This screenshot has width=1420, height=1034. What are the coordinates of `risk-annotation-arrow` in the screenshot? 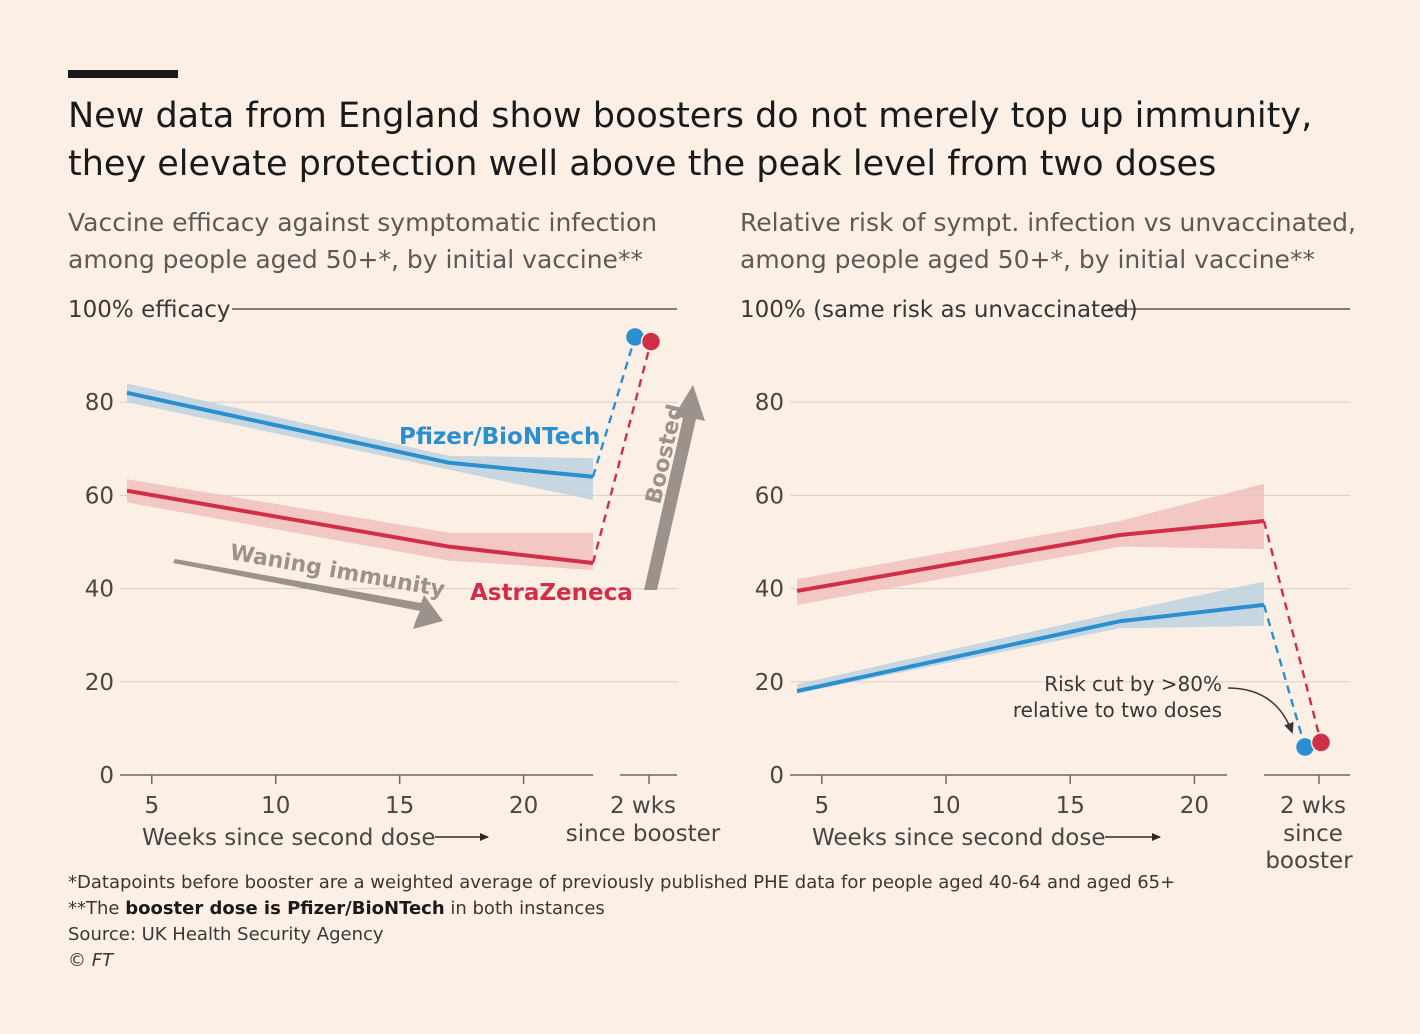 It's located at (1260, 710).